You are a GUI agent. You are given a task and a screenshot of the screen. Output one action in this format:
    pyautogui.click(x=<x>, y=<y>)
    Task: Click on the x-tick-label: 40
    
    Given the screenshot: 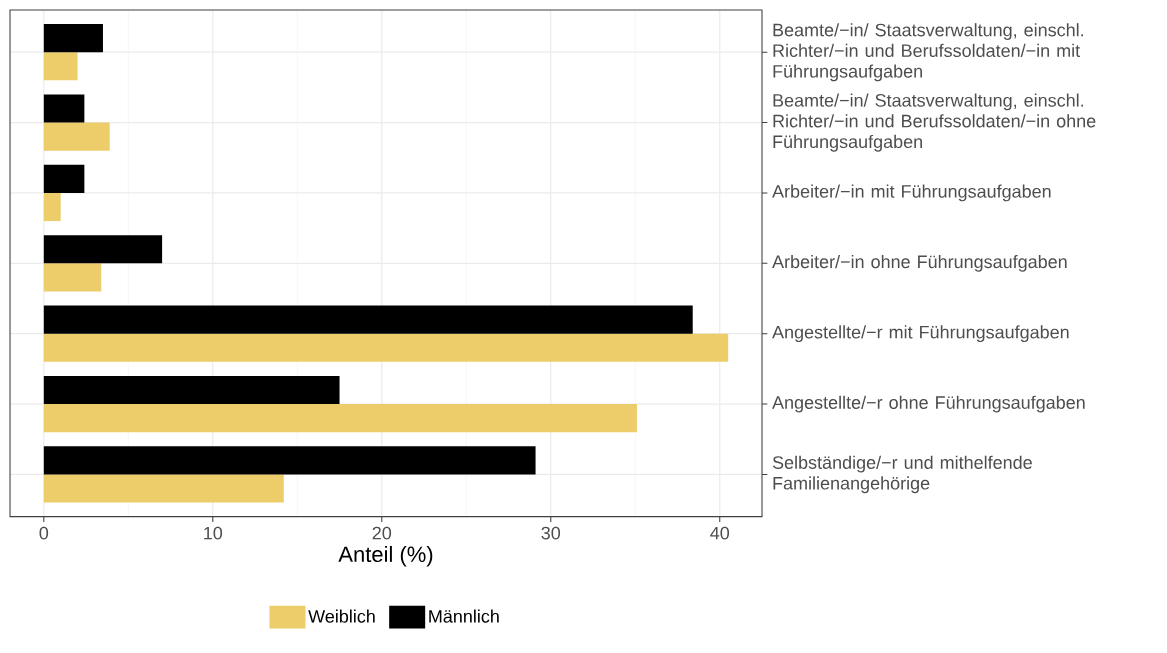 What is the action you would take?
    pyautogui.click(x=720, y=533)
    